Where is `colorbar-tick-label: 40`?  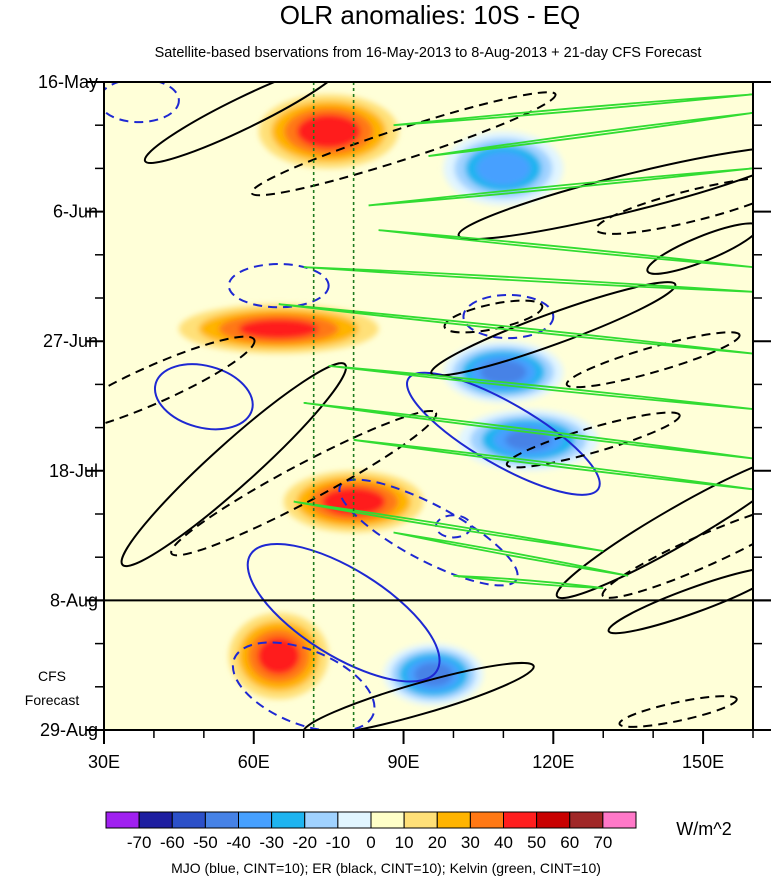
colorbar-tick-label: 40 is located at coordinates (503, 842).